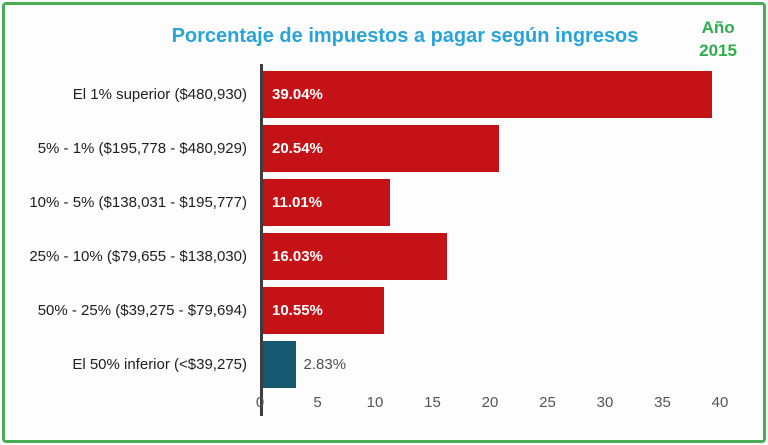  I want to click on category-label: 5% - 1% ($195,778 - $480,929), so click(142, 148).